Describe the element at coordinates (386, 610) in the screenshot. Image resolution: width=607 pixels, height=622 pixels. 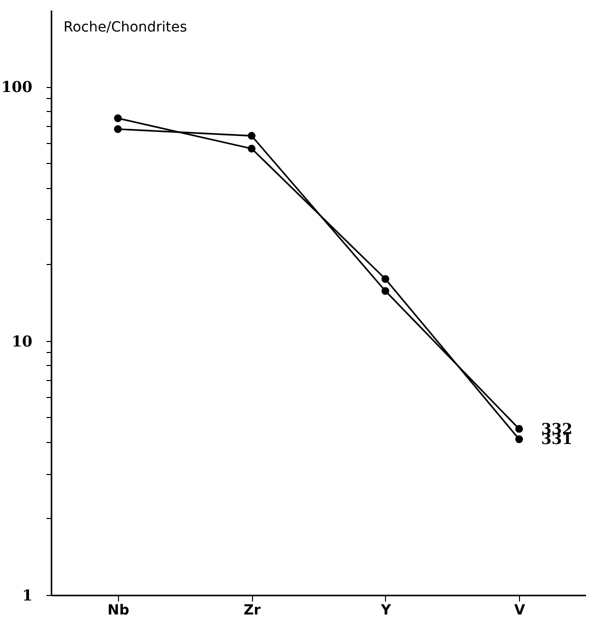
I see `x-tick-label: Y` at that location.